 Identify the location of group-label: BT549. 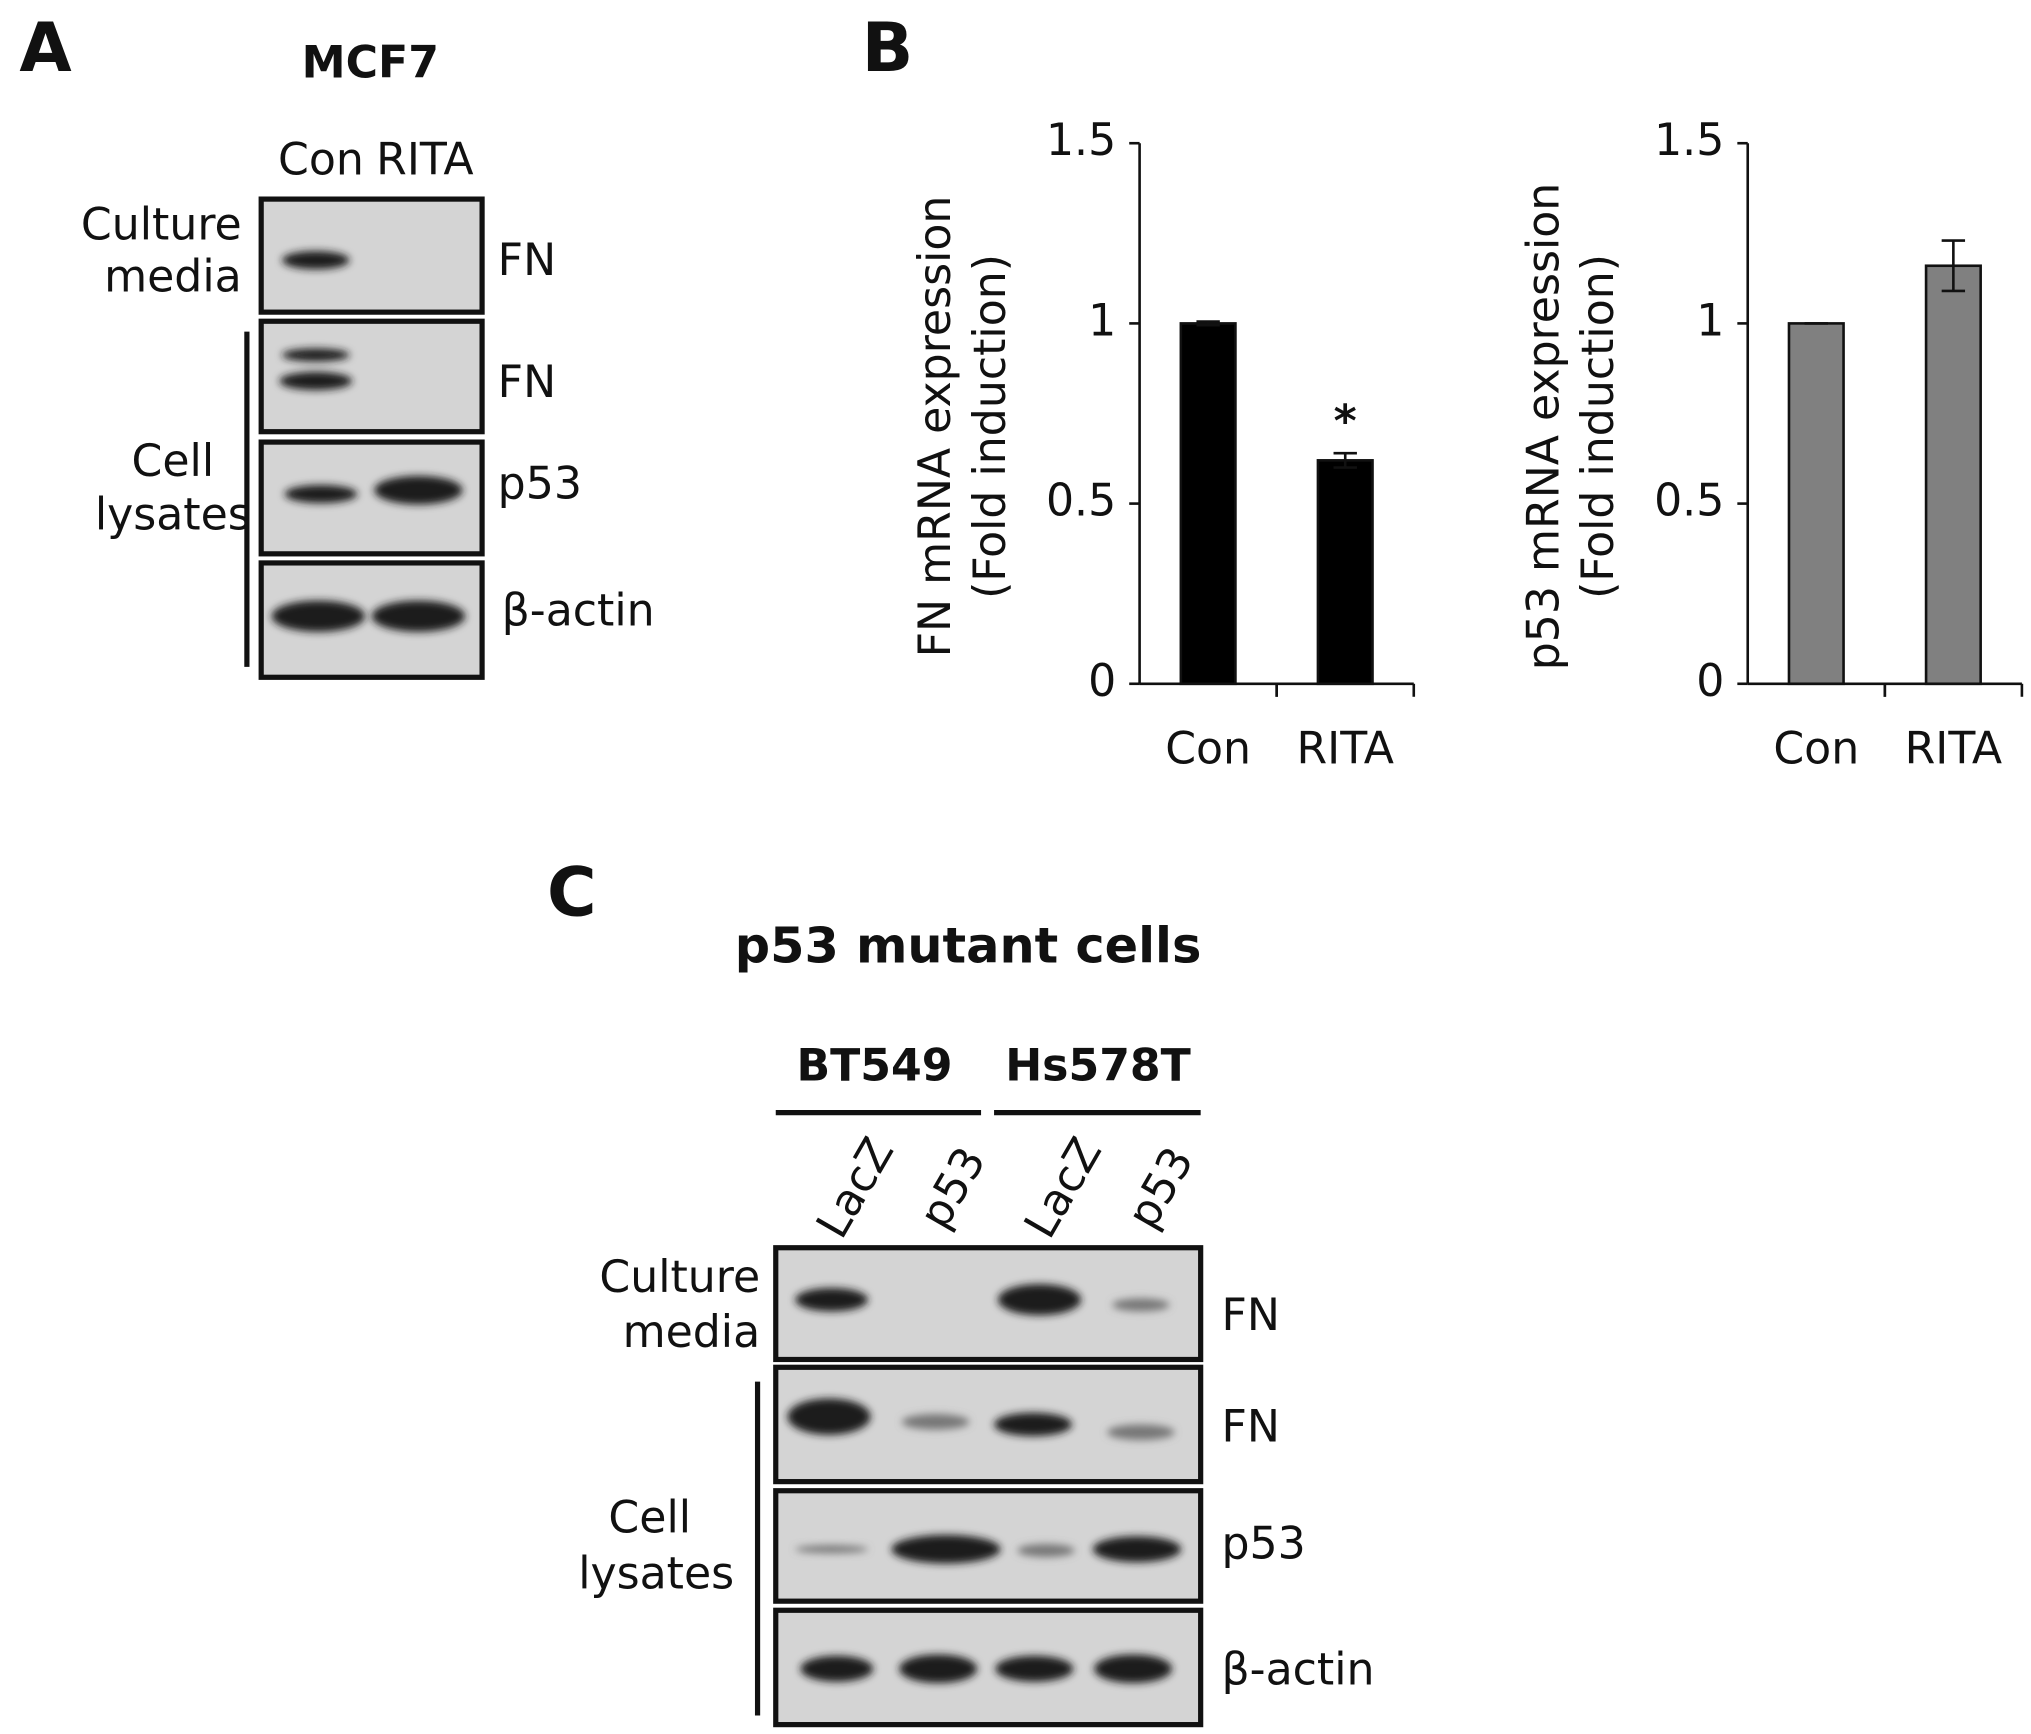
(875, 1065).